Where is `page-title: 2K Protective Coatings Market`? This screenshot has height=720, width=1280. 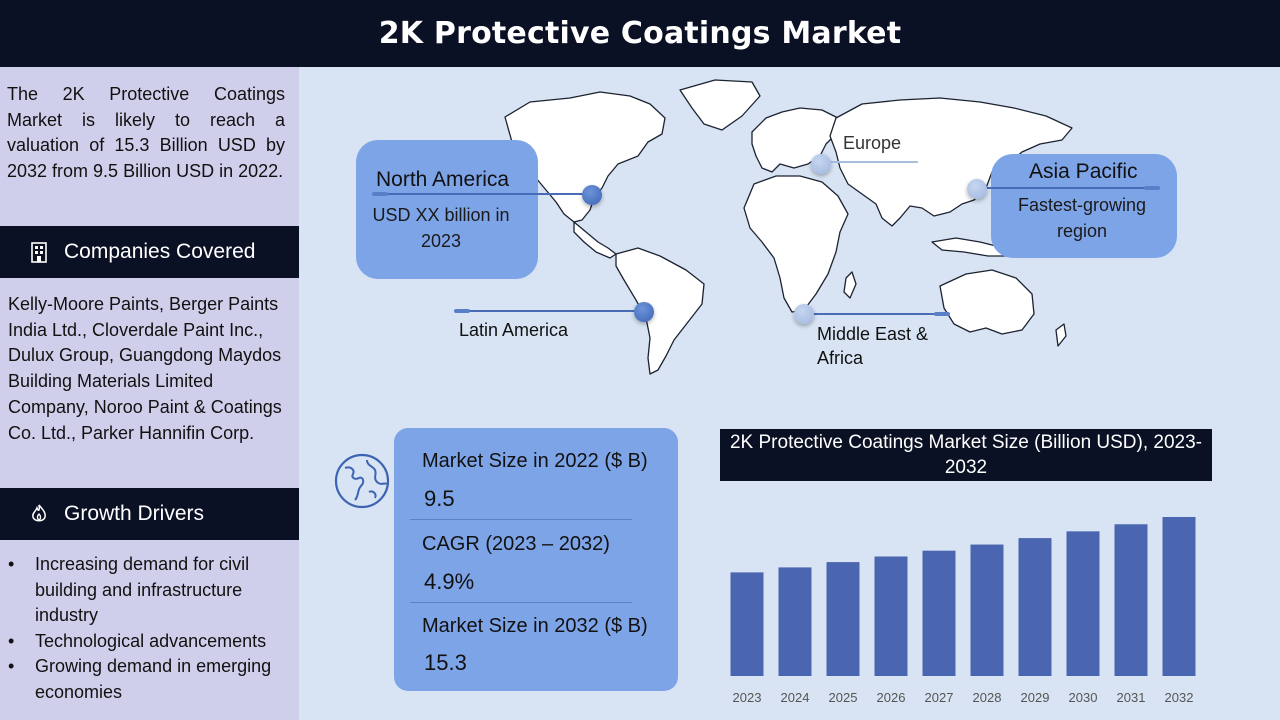 page-title: 2K Protective Coatings Market is located at coordinates (640, 33).